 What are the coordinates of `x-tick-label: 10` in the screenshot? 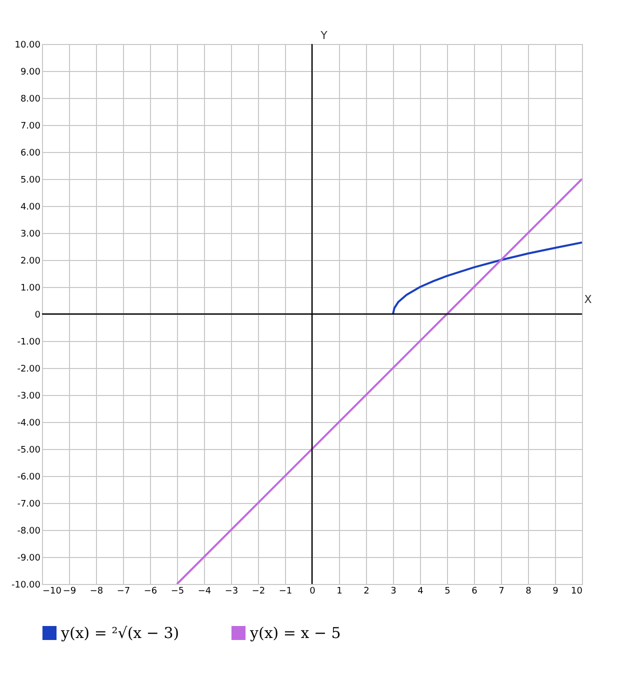 It's located at (577, 591).